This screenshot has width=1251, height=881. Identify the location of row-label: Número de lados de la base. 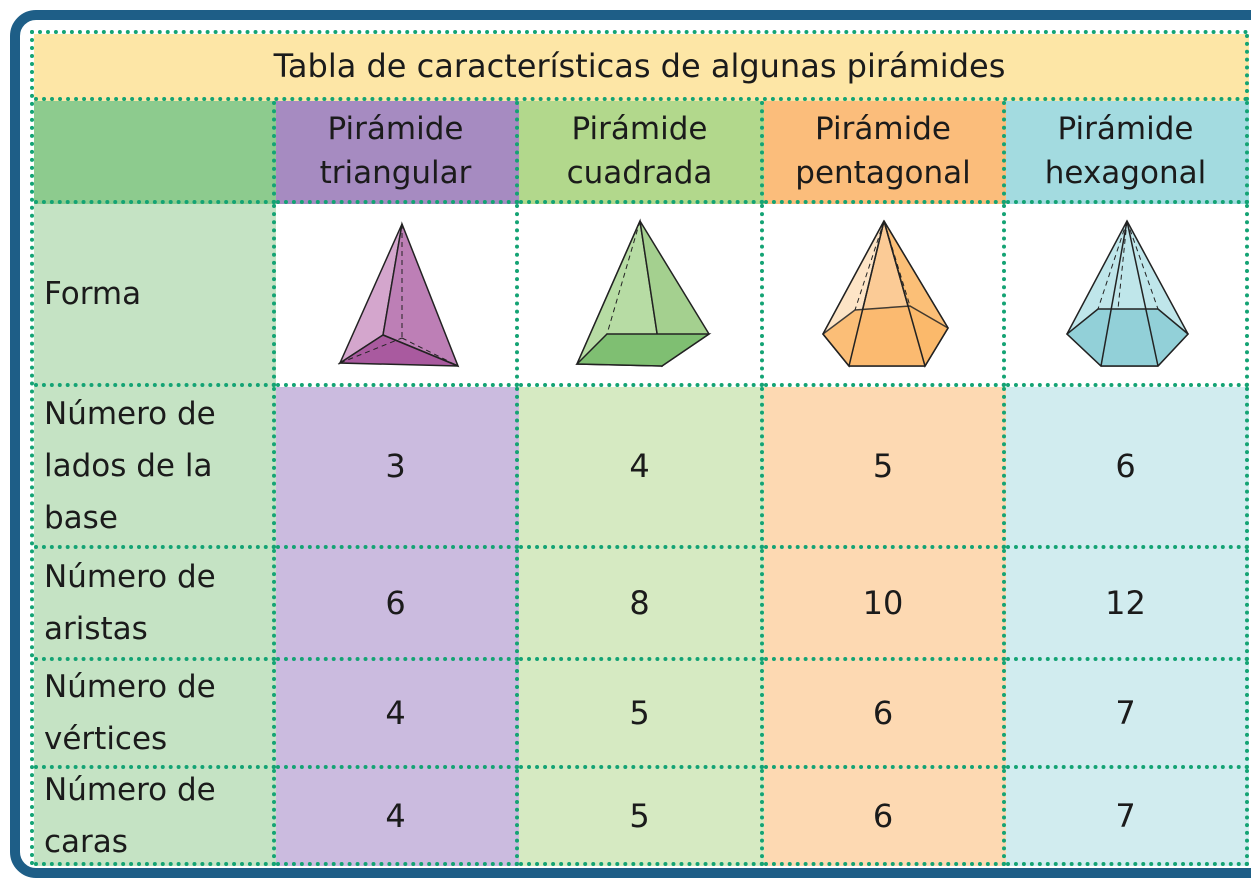
(155, 468).